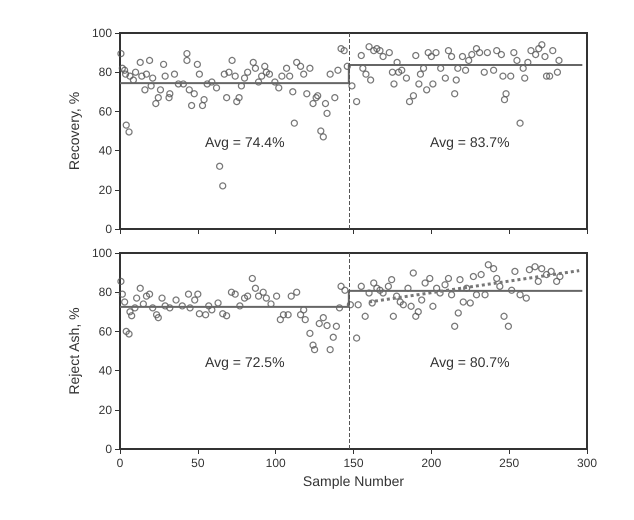  Describe the element at coordinates (470, 142) in the screenshot. I see `annotation: Avg = 83.7%` at that location.